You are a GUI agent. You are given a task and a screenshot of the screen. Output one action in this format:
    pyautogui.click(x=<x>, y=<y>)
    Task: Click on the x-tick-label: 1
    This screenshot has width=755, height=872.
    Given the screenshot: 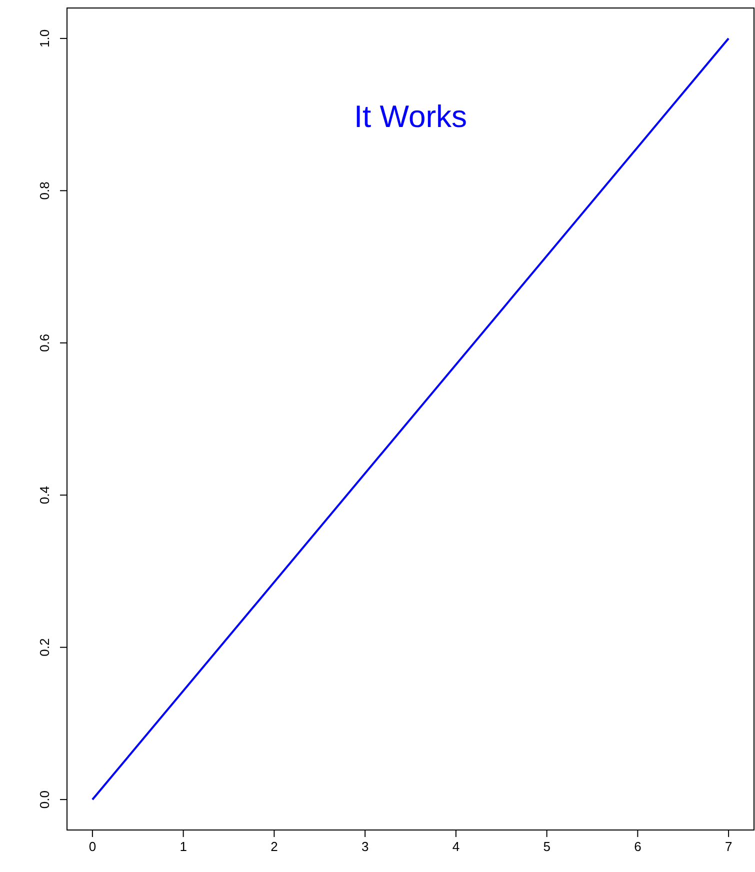 What is the action you would take?
    pyautogui.click(x=183, y=846)
    